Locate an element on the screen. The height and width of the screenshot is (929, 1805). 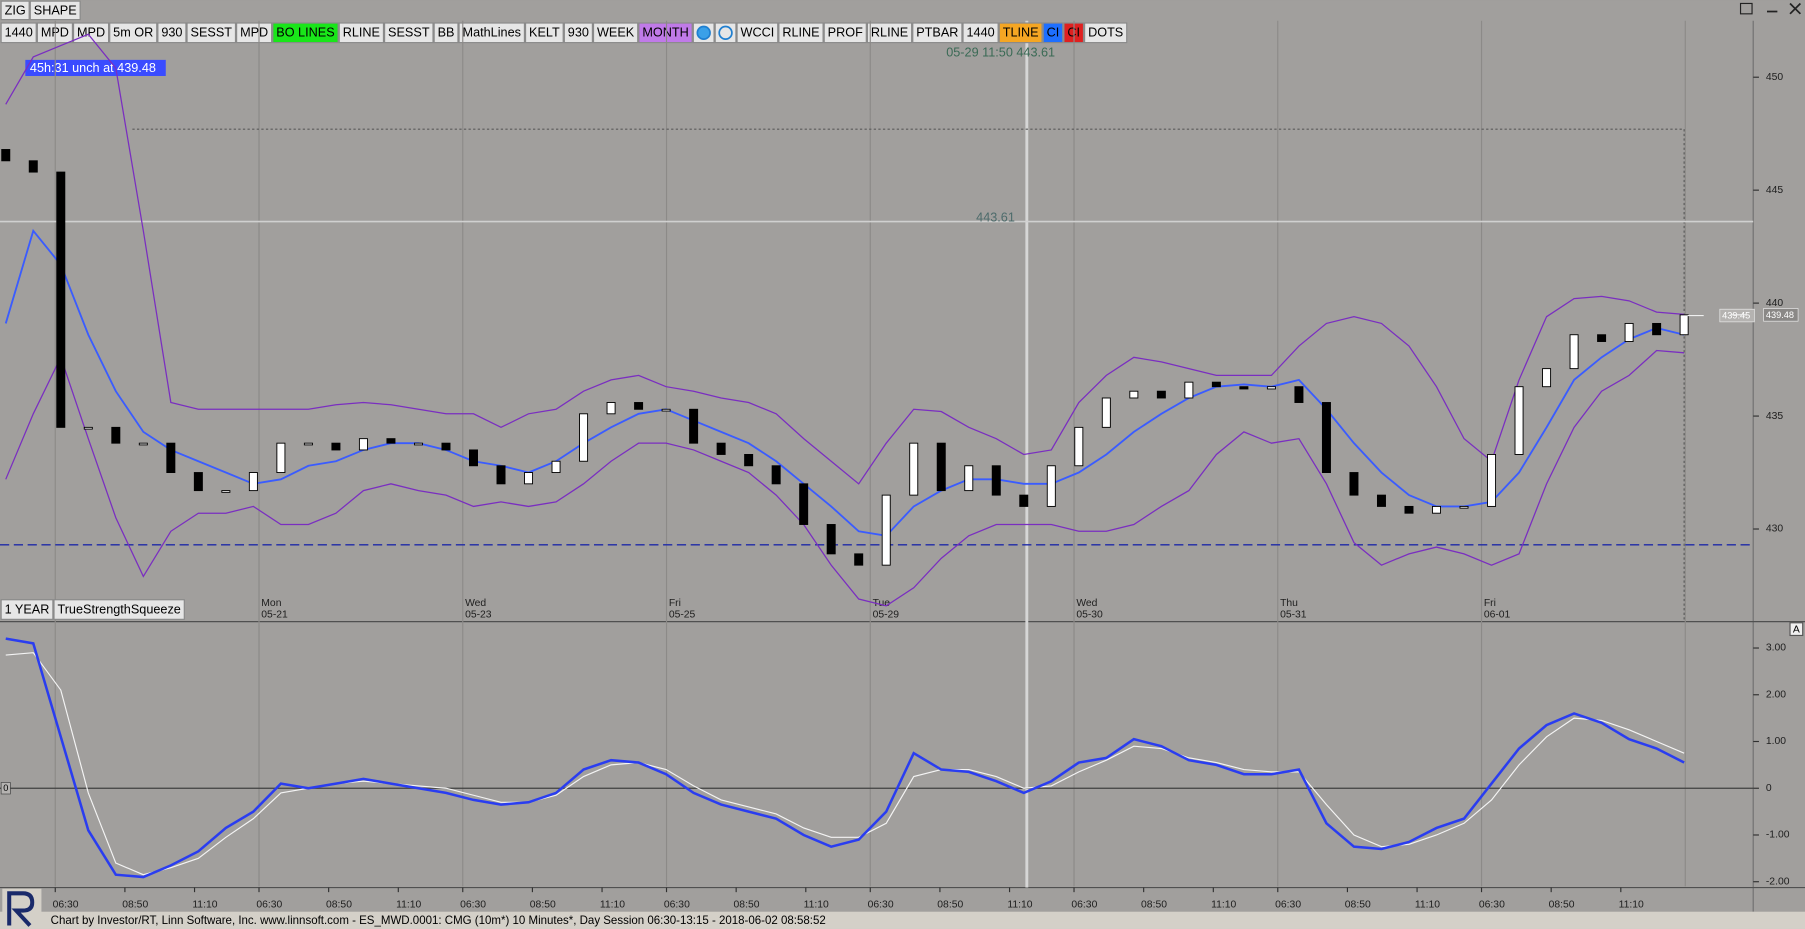
date-label: 05-21 is located at coordinates (274, 614).